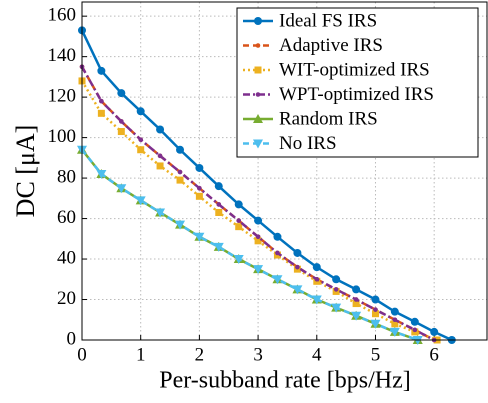  I want to click on legend-label: Ideal FS IRS, so click(328, 20).